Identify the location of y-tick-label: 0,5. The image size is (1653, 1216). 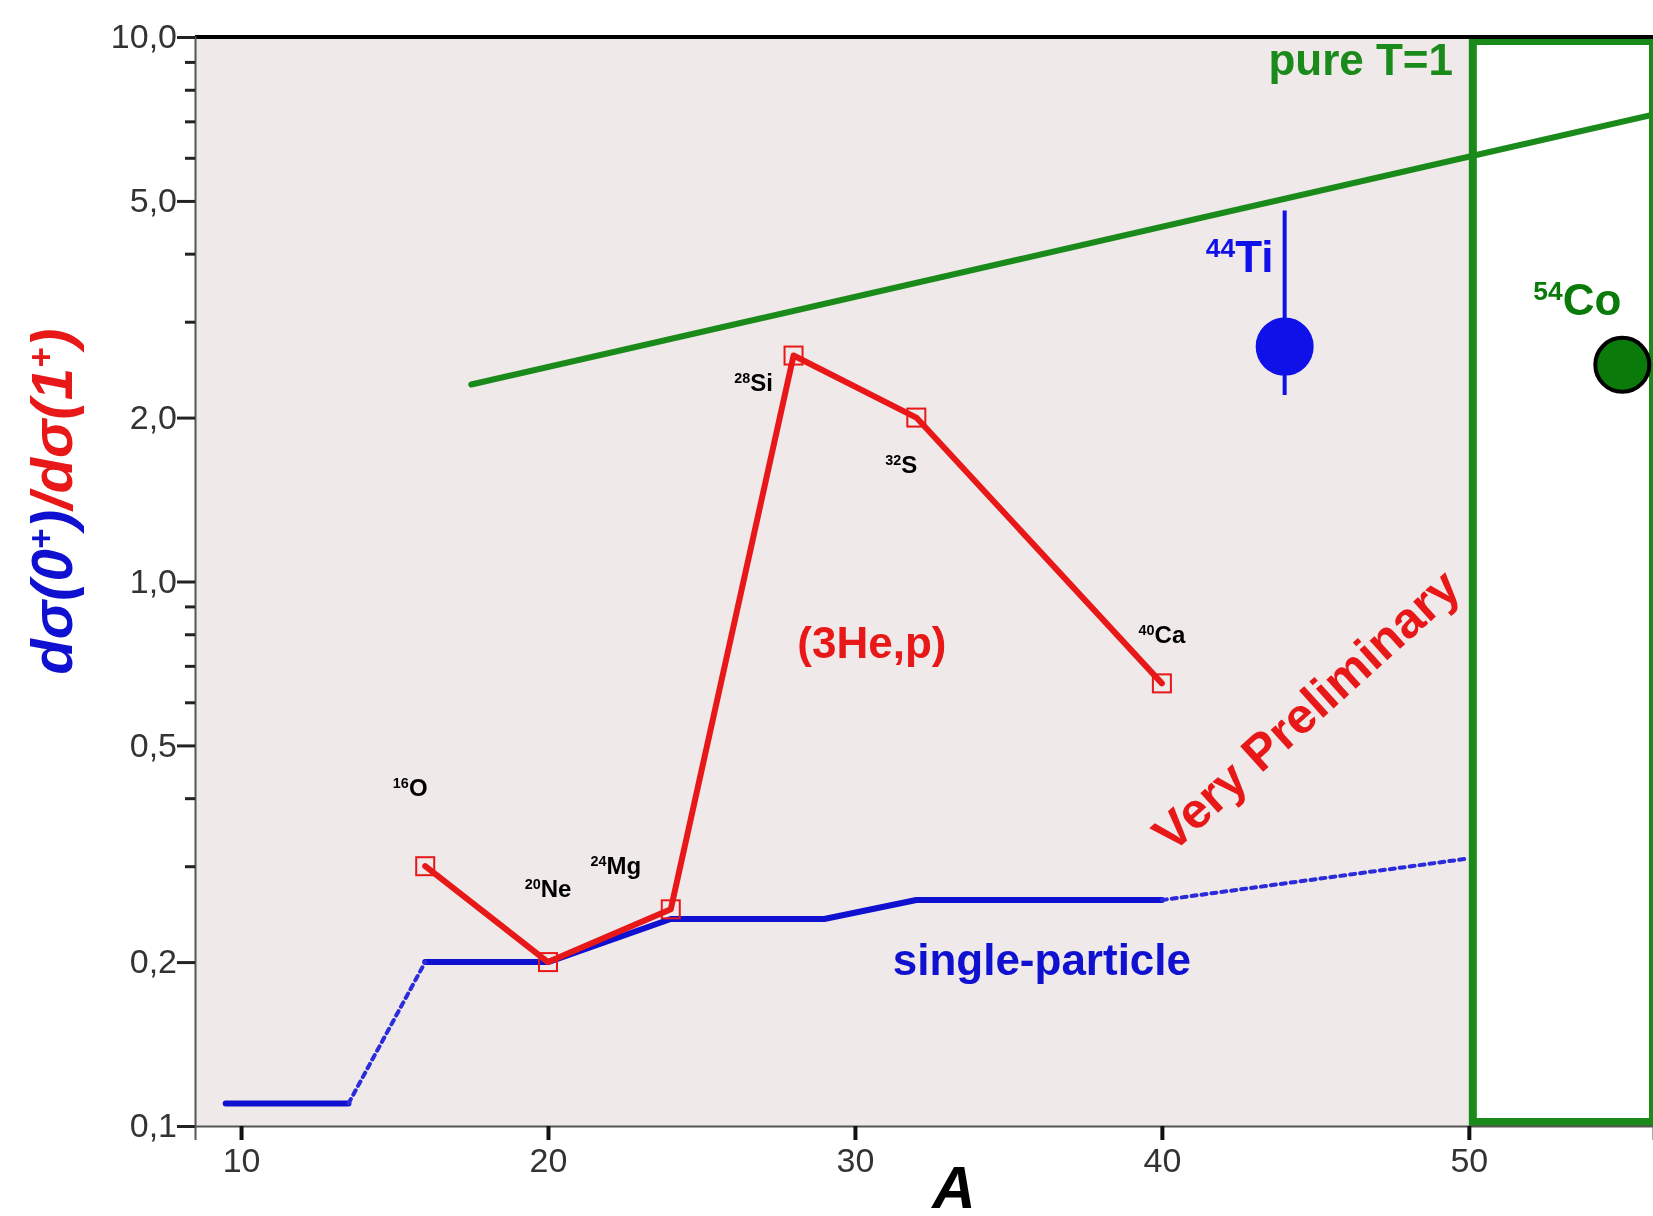
(153, 744).